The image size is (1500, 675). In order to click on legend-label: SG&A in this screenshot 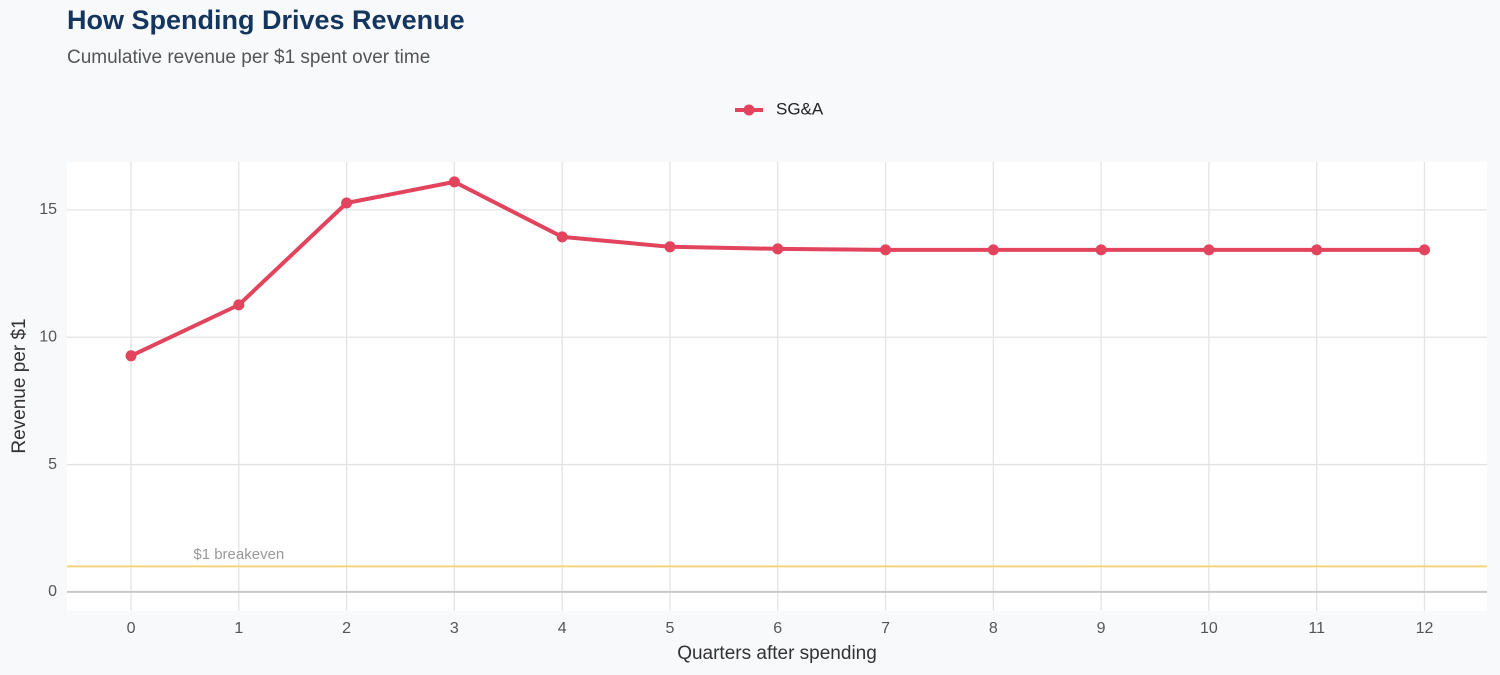, I will do `click(800, 108)`.